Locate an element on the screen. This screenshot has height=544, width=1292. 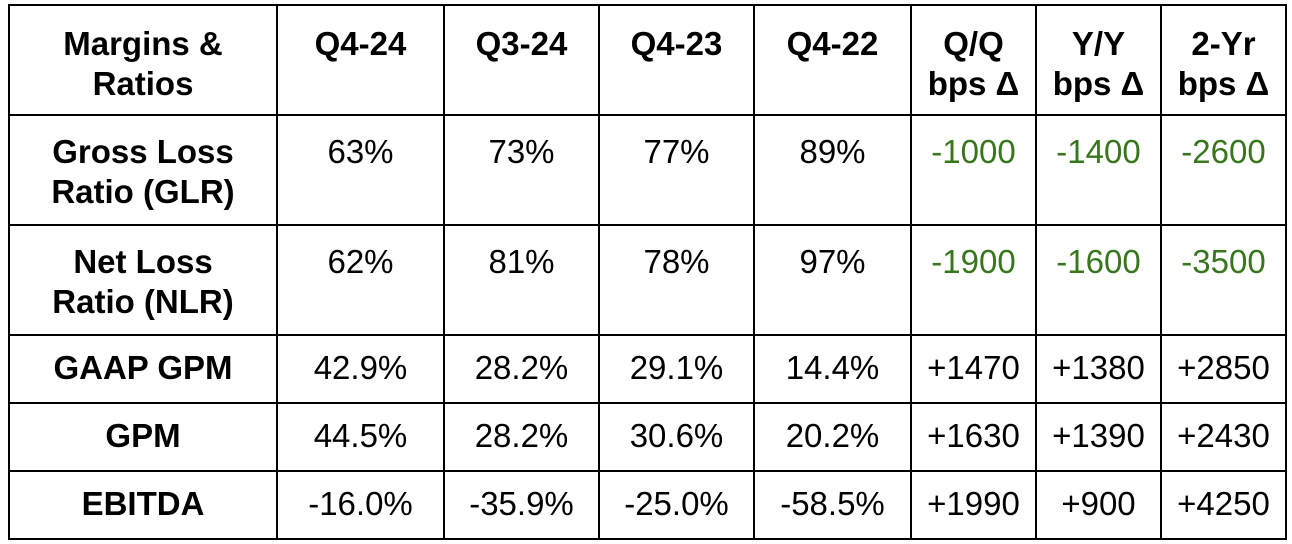
header-delta-yy: Y/Y bps Δ is located at coordinates (1098, 60).